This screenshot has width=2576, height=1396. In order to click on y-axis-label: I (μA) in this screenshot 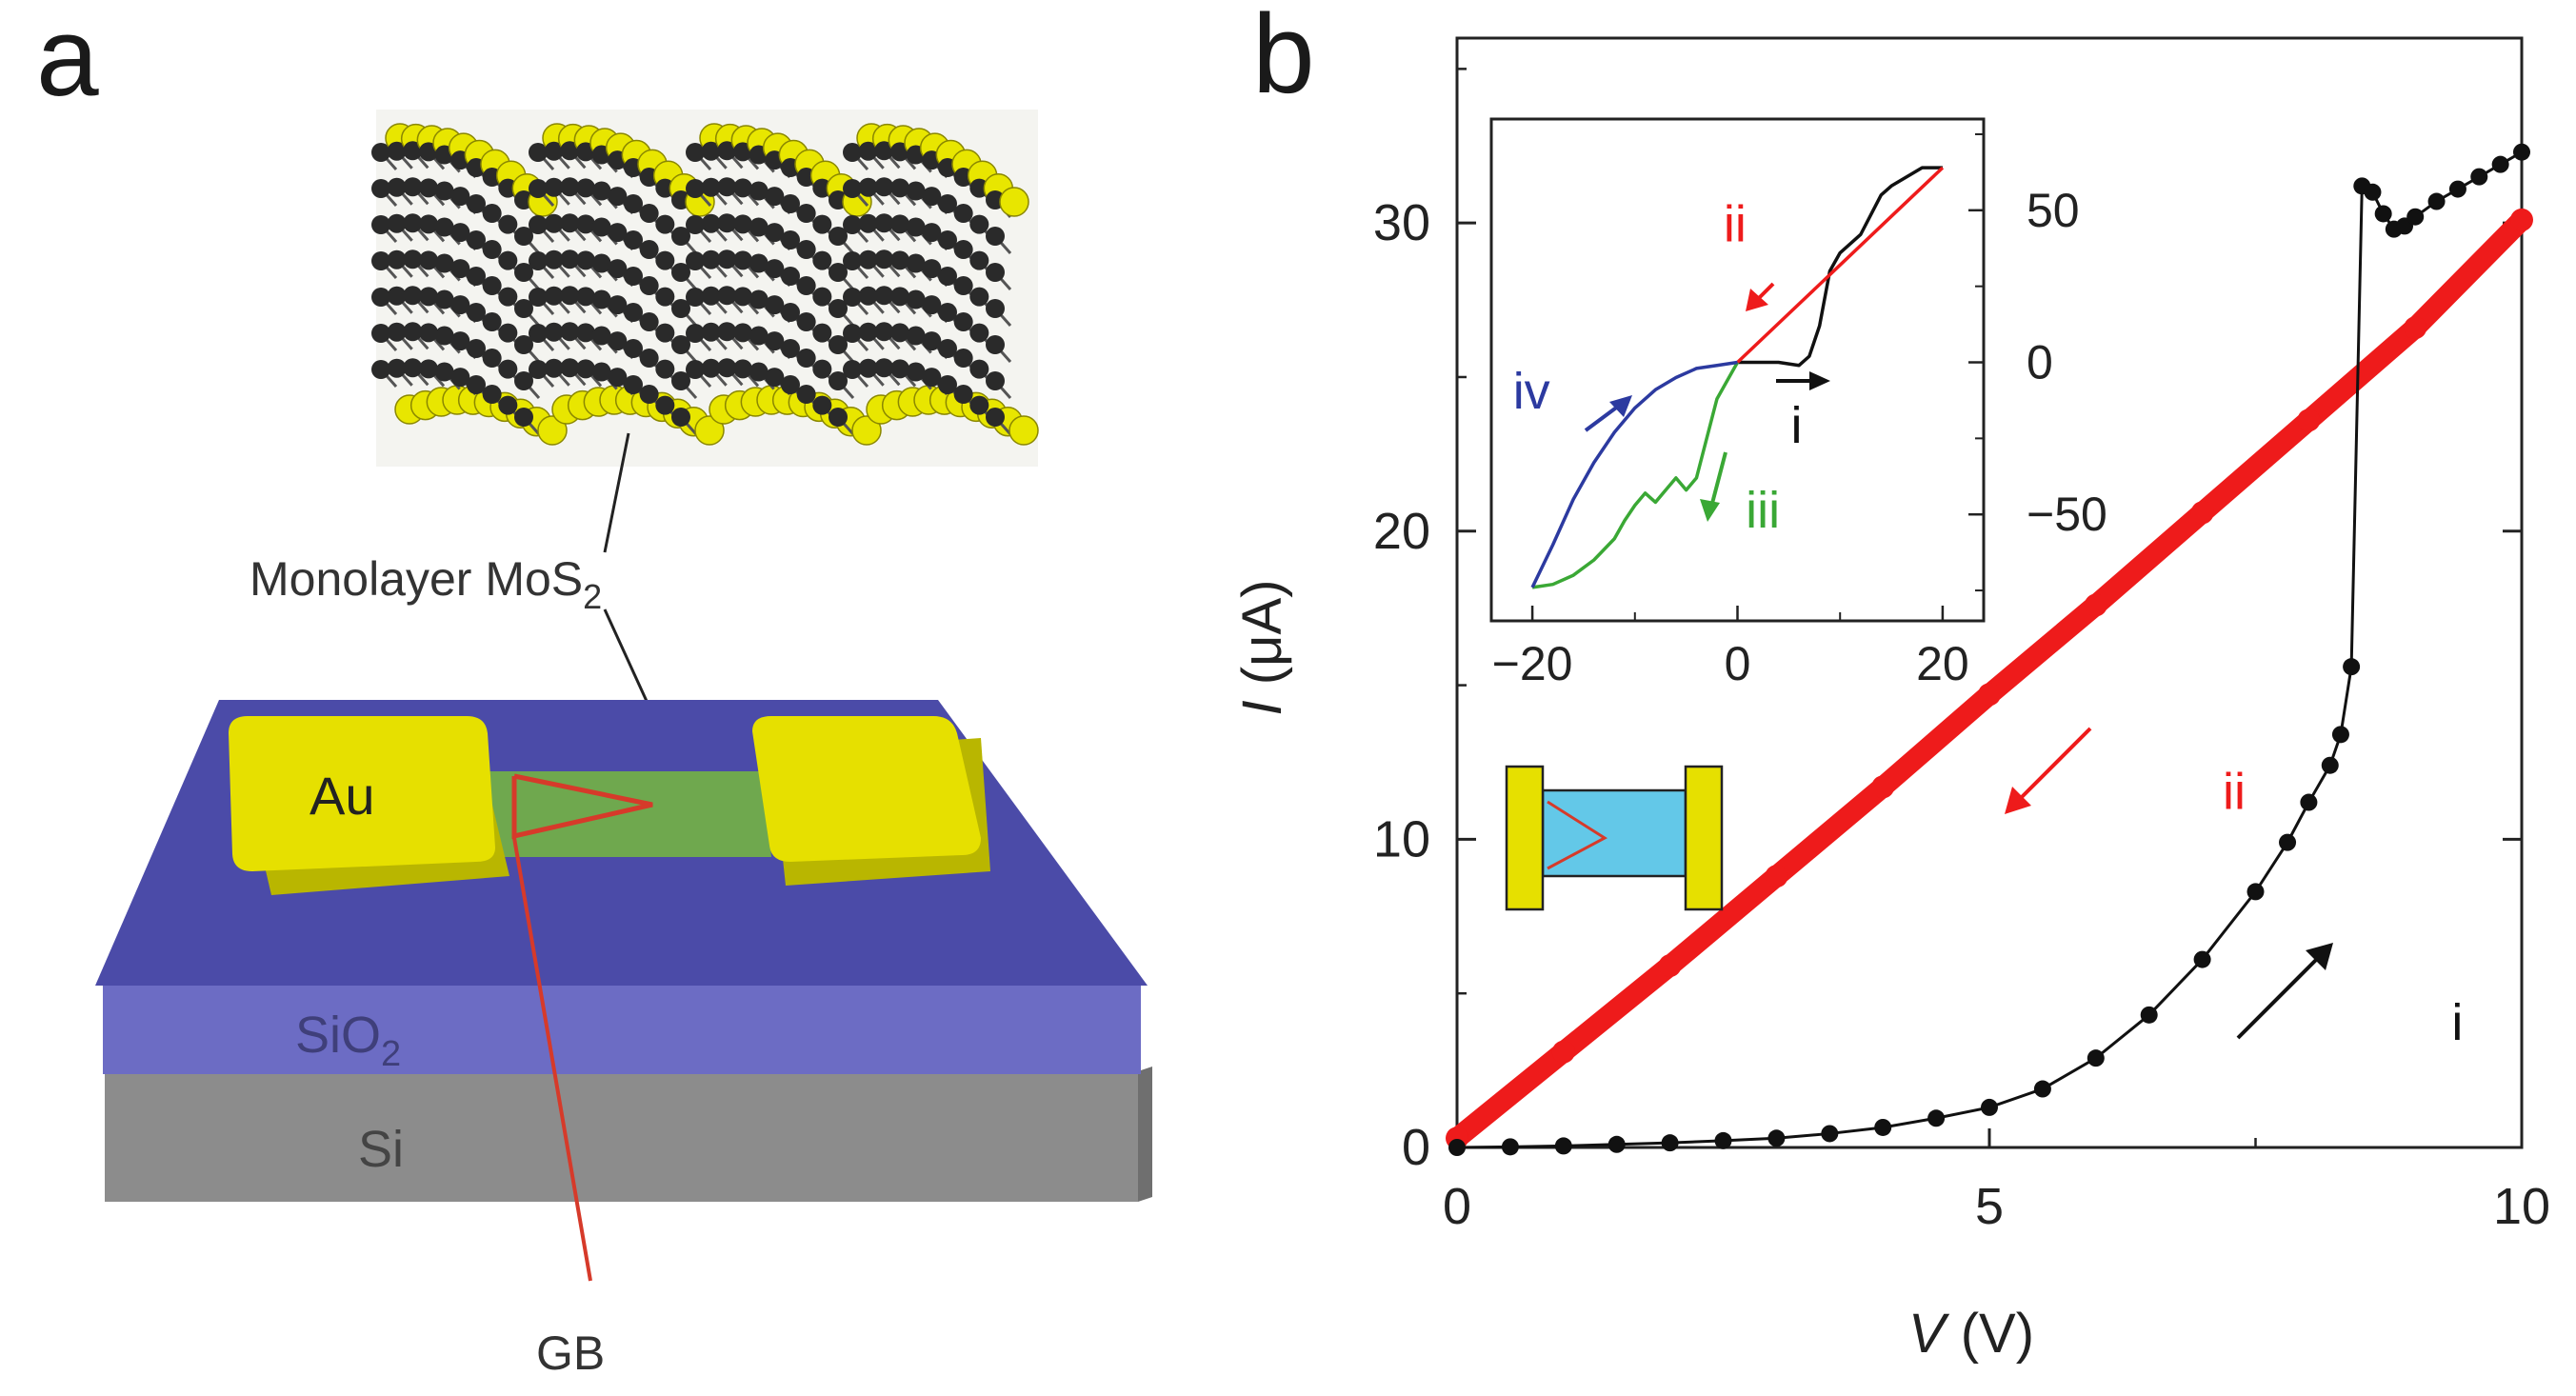, I will do `click(1262, 648)`.